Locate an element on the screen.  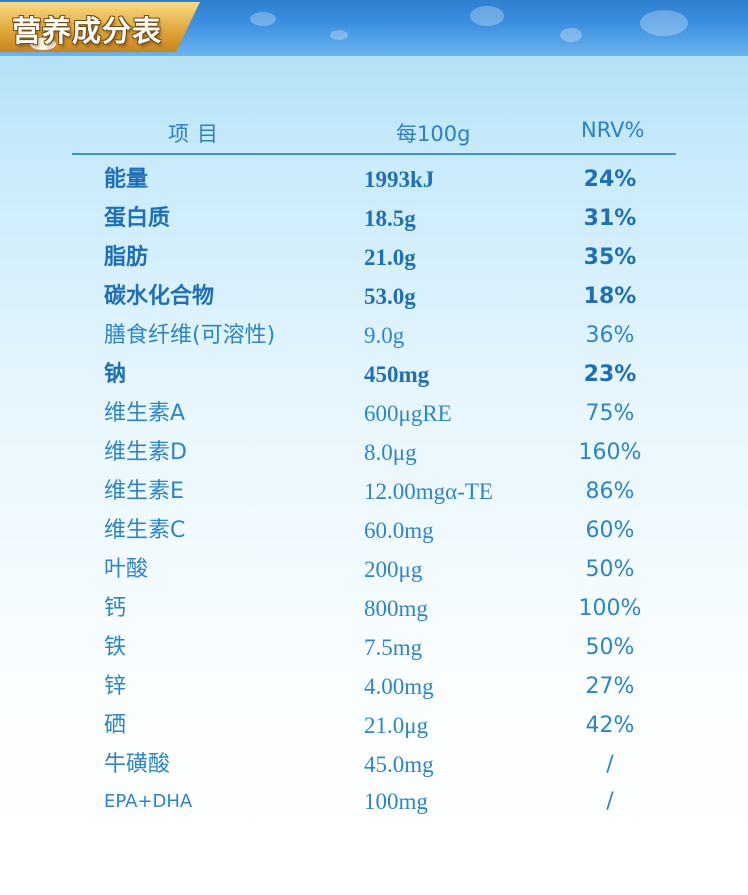
nutrient-nrv: 24% is located at coordinates (610, 179).